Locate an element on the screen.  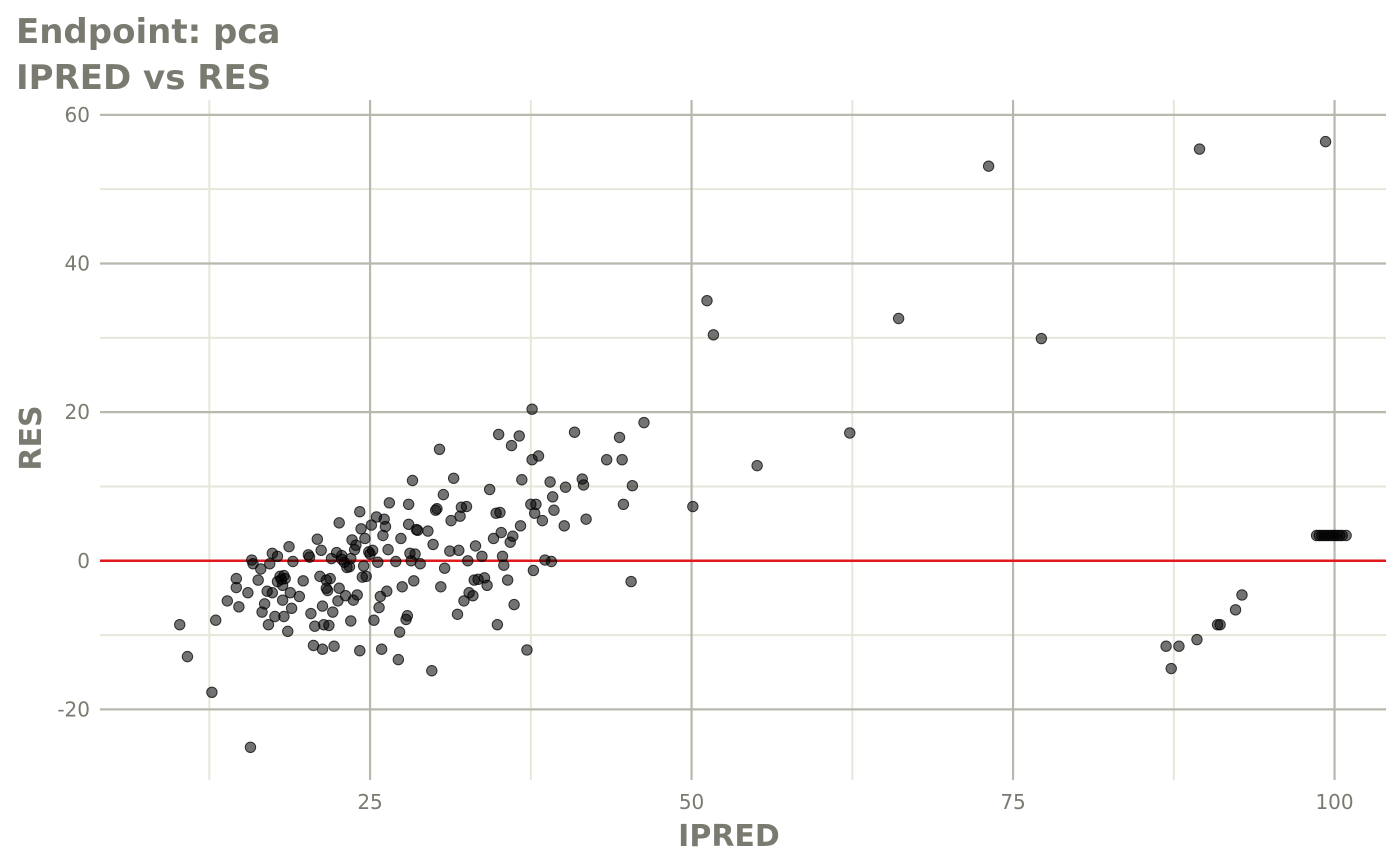
y-tick-label: 0 is located at coordinates (83, 561).